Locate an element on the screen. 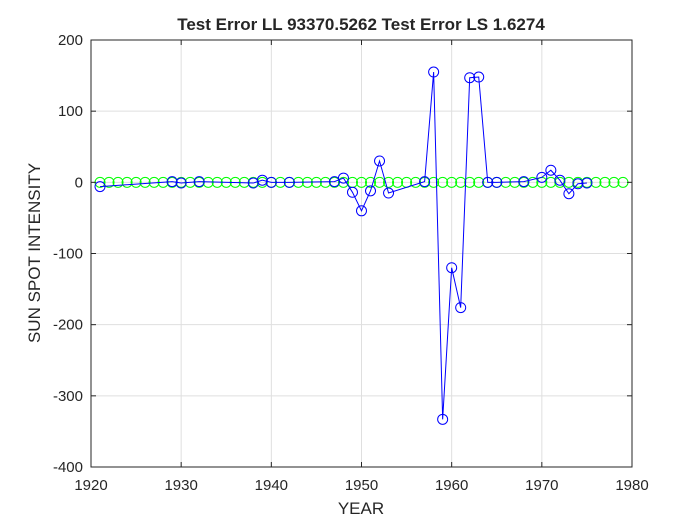  x-tick-label: 1960 is located at coordinates (451, 485).